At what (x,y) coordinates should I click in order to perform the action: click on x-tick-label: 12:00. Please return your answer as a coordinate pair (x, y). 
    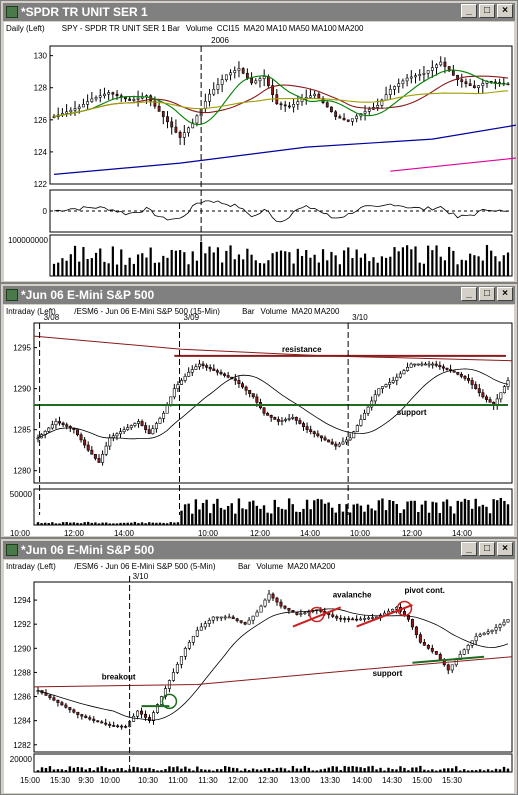
    Looking at the image, I should click on (260, 532).